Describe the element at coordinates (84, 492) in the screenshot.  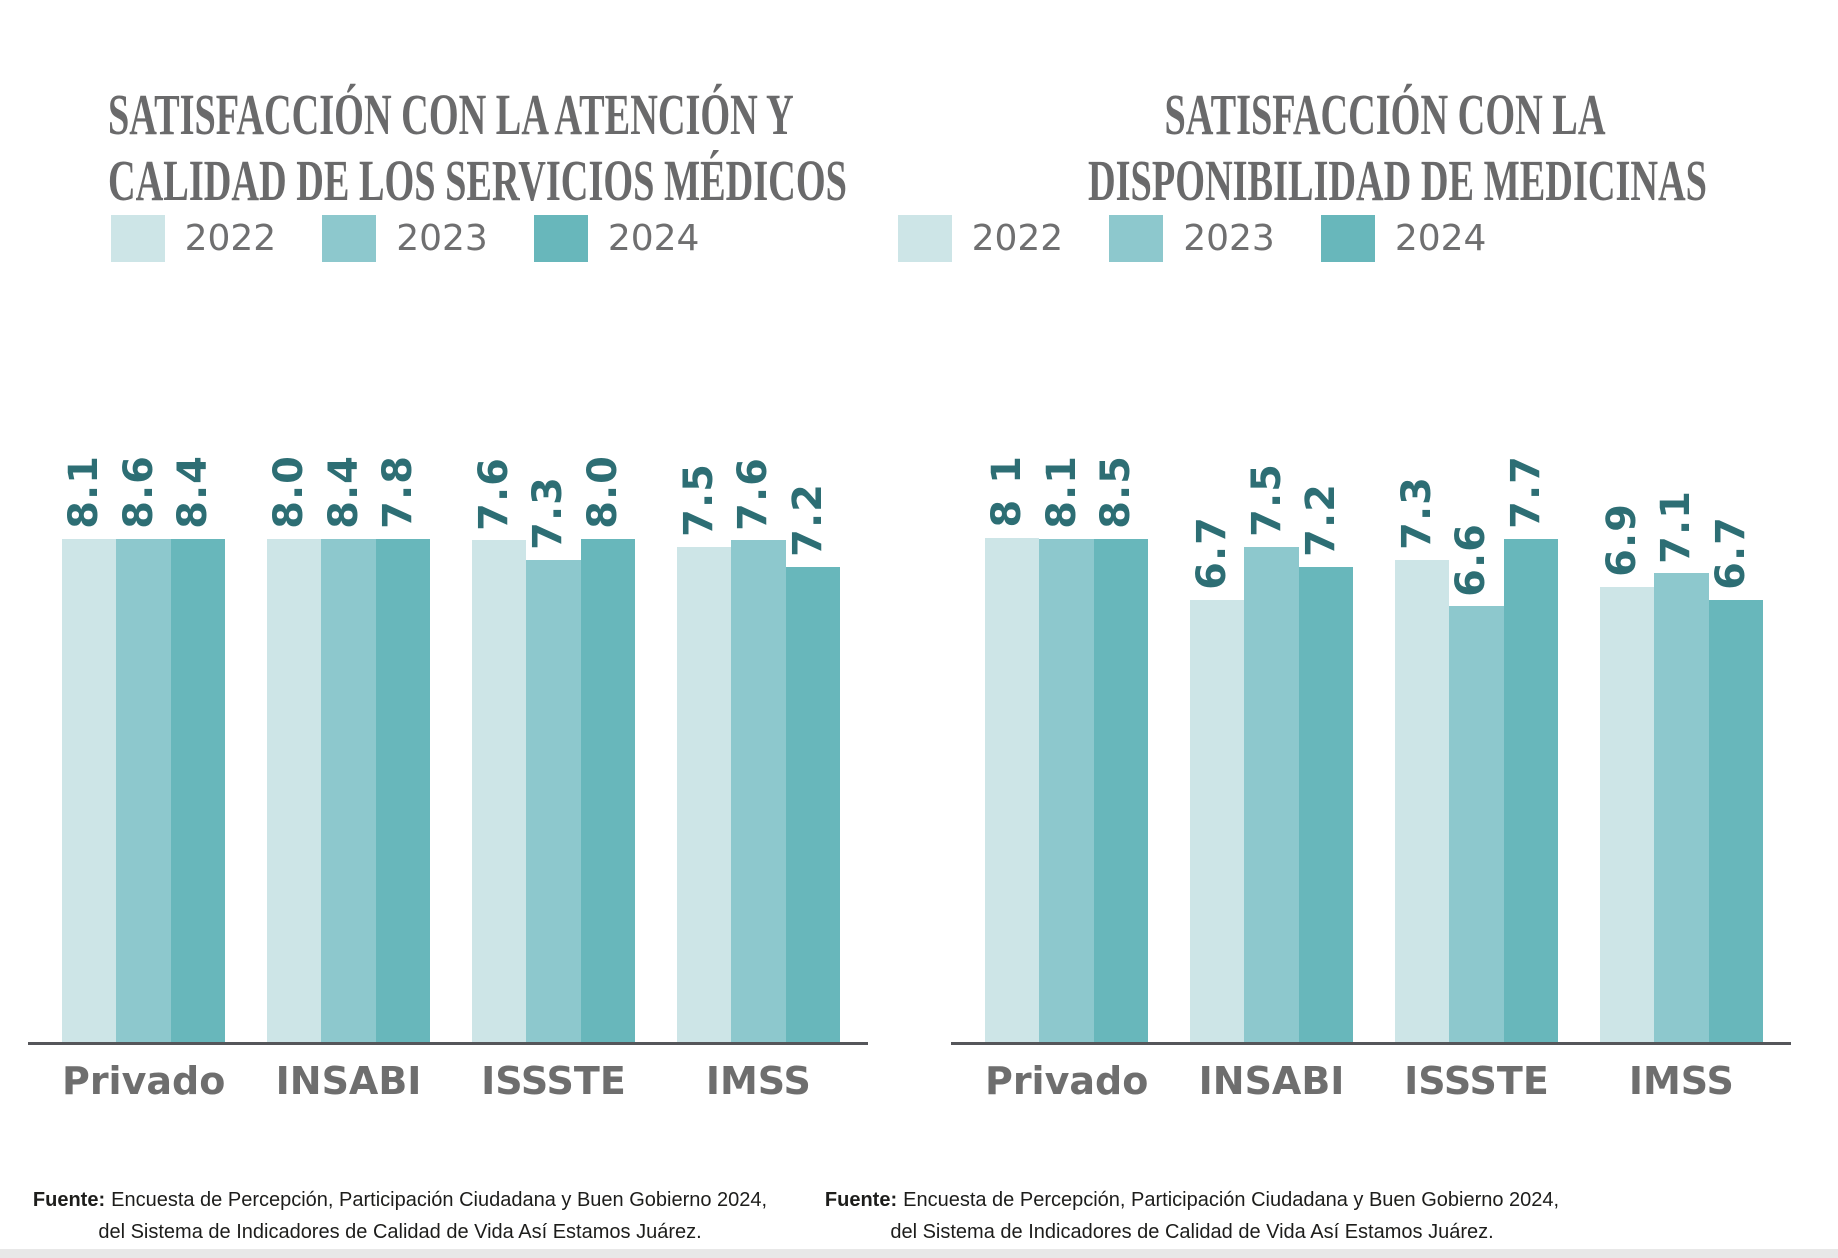
I see `bar-value-label: 8.1` at that location.